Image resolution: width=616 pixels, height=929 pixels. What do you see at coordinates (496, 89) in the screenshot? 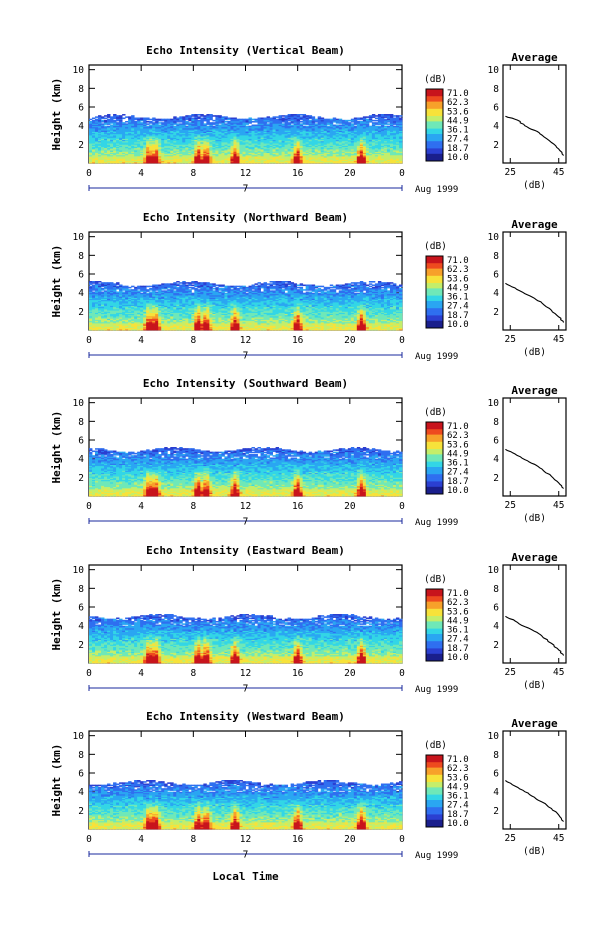
I see `avg-y-tick-label: 8` at bounding box center [496, 89].